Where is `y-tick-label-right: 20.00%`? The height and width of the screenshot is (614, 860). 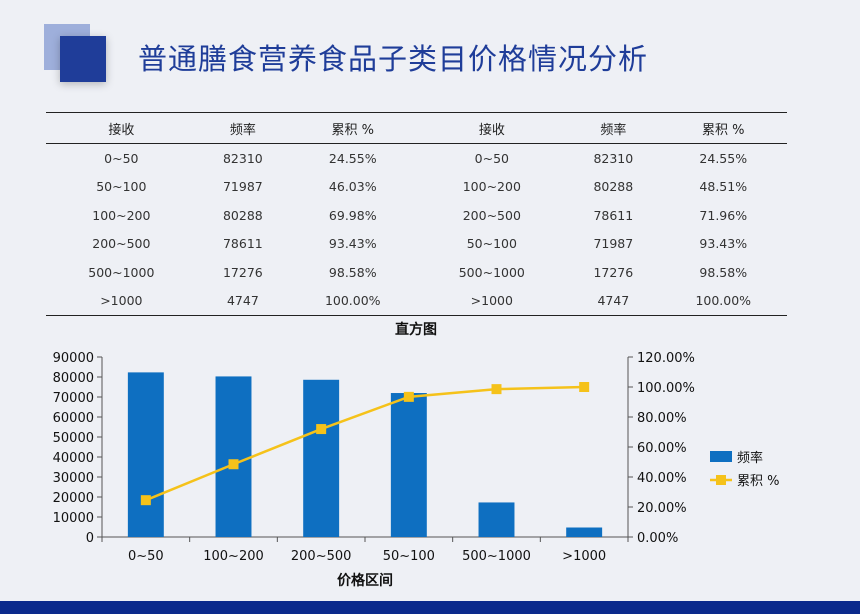 y-tick-label-right: 20.00% is located at coordinates (662, 508).